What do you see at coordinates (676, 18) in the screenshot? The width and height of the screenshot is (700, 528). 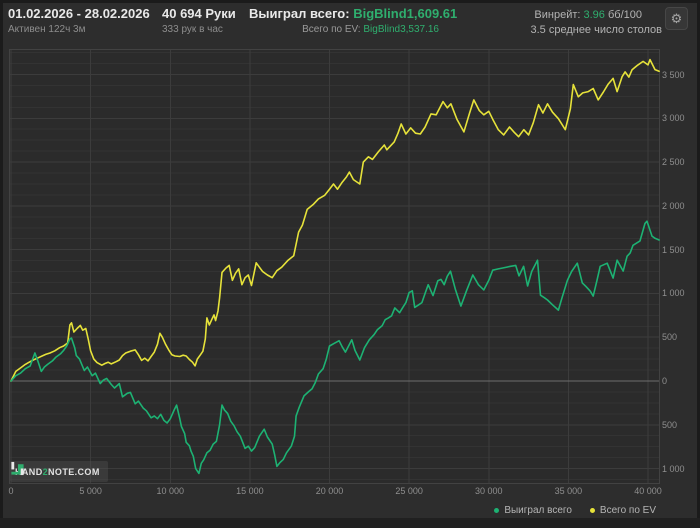 I see `settings-gear-icon: ⚙` at bounding box center [676, 18].